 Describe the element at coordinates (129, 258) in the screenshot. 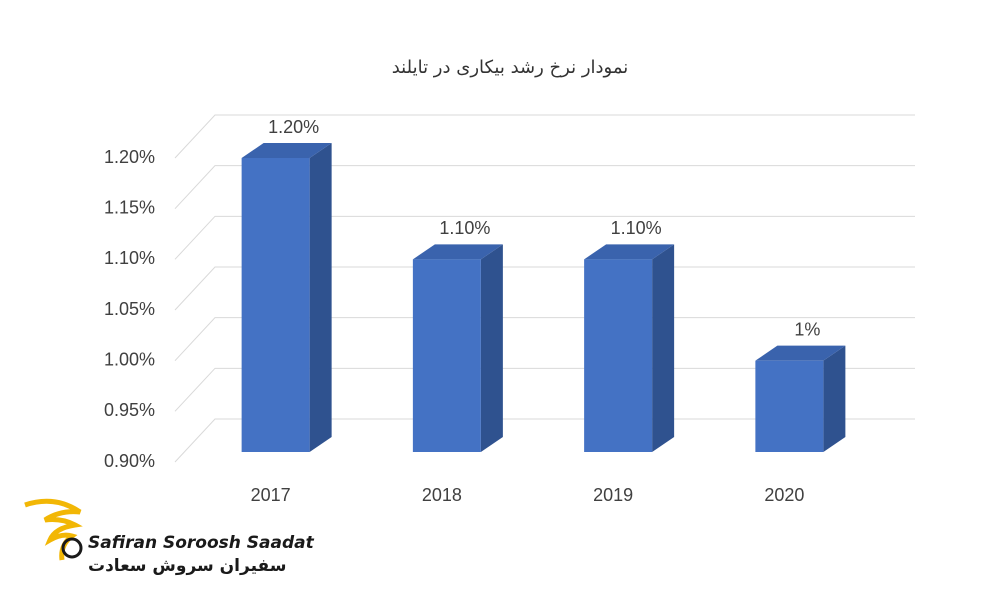

I see `y-tick-label: 1.10%` at that location.